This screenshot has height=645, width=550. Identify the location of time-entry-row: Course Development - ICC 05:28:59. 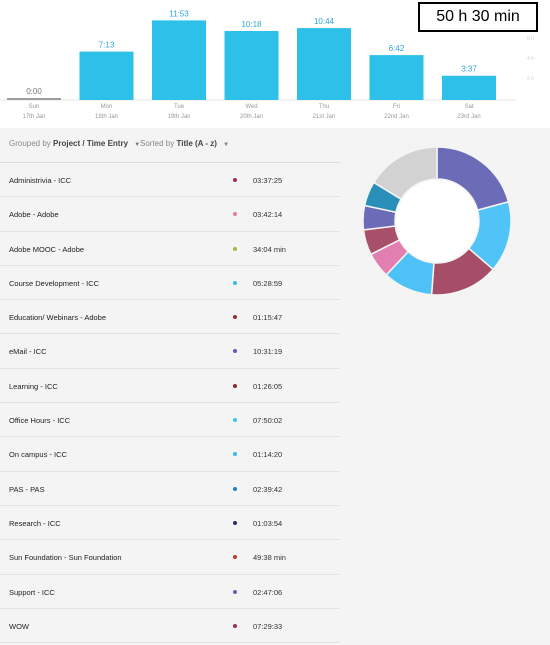
(170, 283).